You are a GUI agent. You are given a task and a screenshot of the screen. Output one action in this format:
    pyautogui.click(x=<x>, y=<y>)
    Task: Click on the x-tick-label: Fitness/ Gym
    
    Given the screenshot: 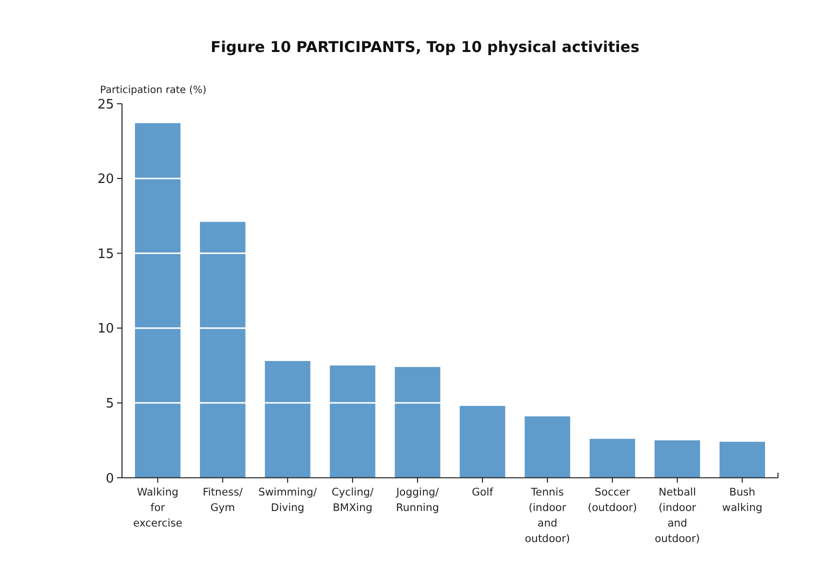 What is the action you would take?
    pyautogui.click(x=223, y=500)
    